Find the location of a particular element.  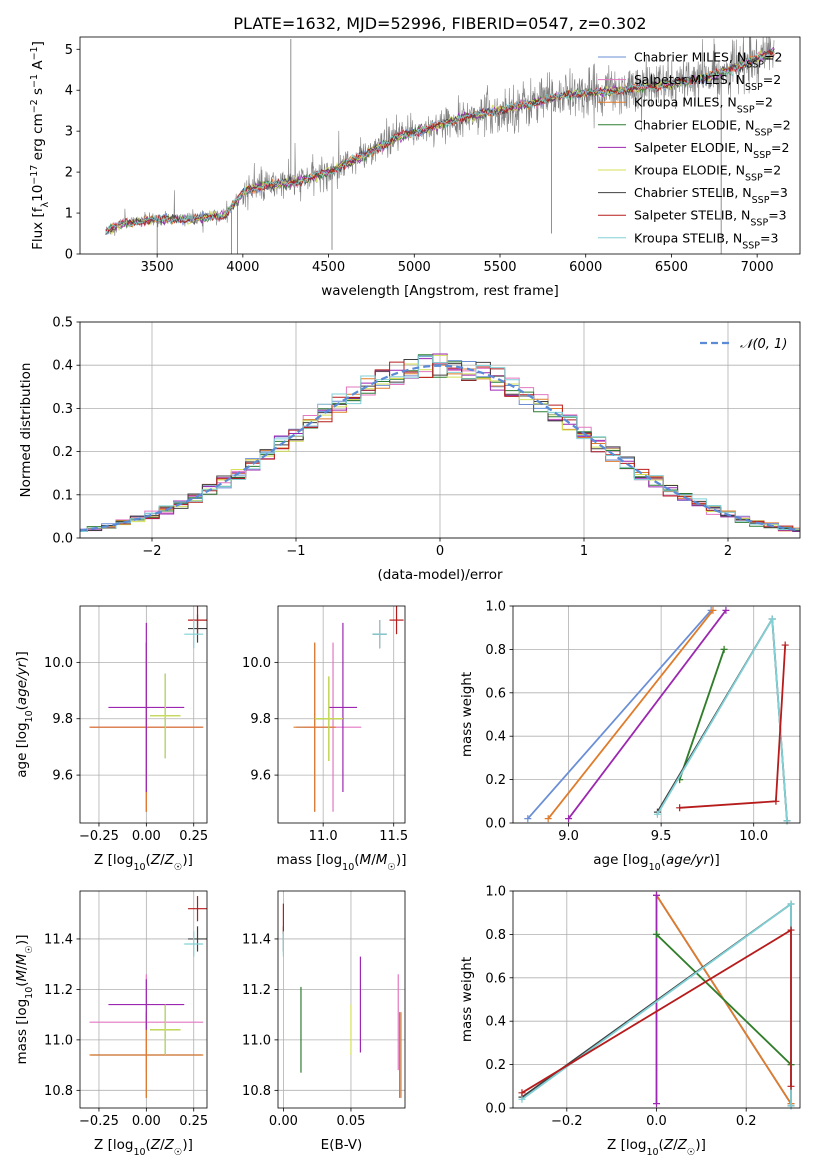

histogram-chabrier_miles is located at coordinates (440, 444).